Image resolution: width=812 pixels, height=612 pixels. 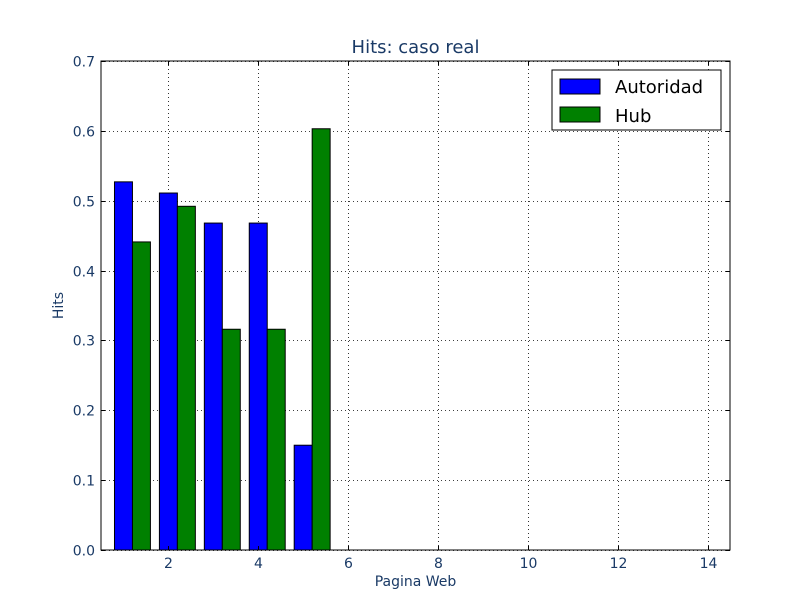 I want to click on x-tick-label: 6, so click(x=348, y=564).